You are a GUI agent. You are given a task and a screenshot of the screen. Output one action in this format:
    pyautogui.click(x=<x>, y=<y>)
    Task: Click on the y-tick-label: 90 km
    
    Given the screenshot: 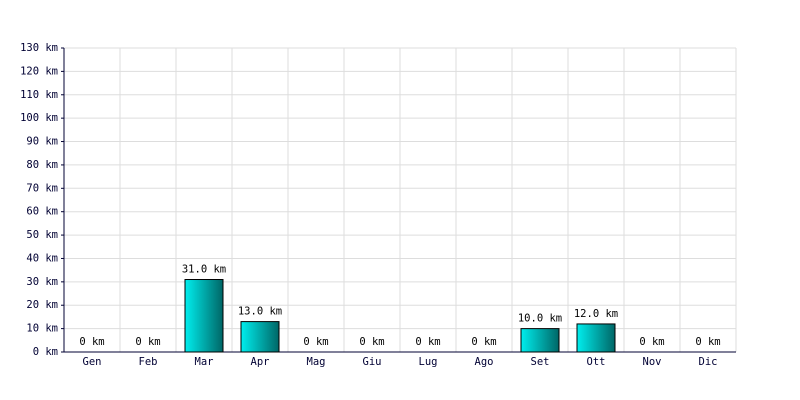 What is the action you would take?
    pyautogui.click(x=42, y=142)
    